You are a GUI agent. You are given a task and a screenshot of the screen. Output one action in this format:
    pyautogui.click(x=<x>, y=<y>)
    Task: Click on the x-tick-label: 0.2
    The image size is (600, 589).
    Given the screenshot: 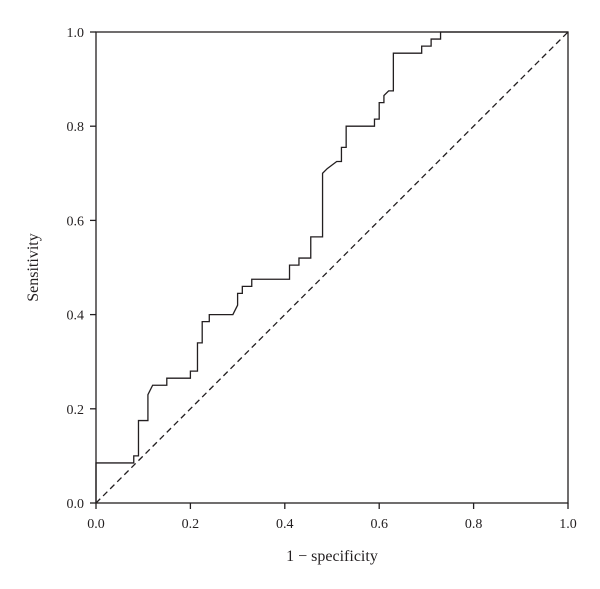 What is the action you would take?
    pyautogui.click(x=191, y=524)
    